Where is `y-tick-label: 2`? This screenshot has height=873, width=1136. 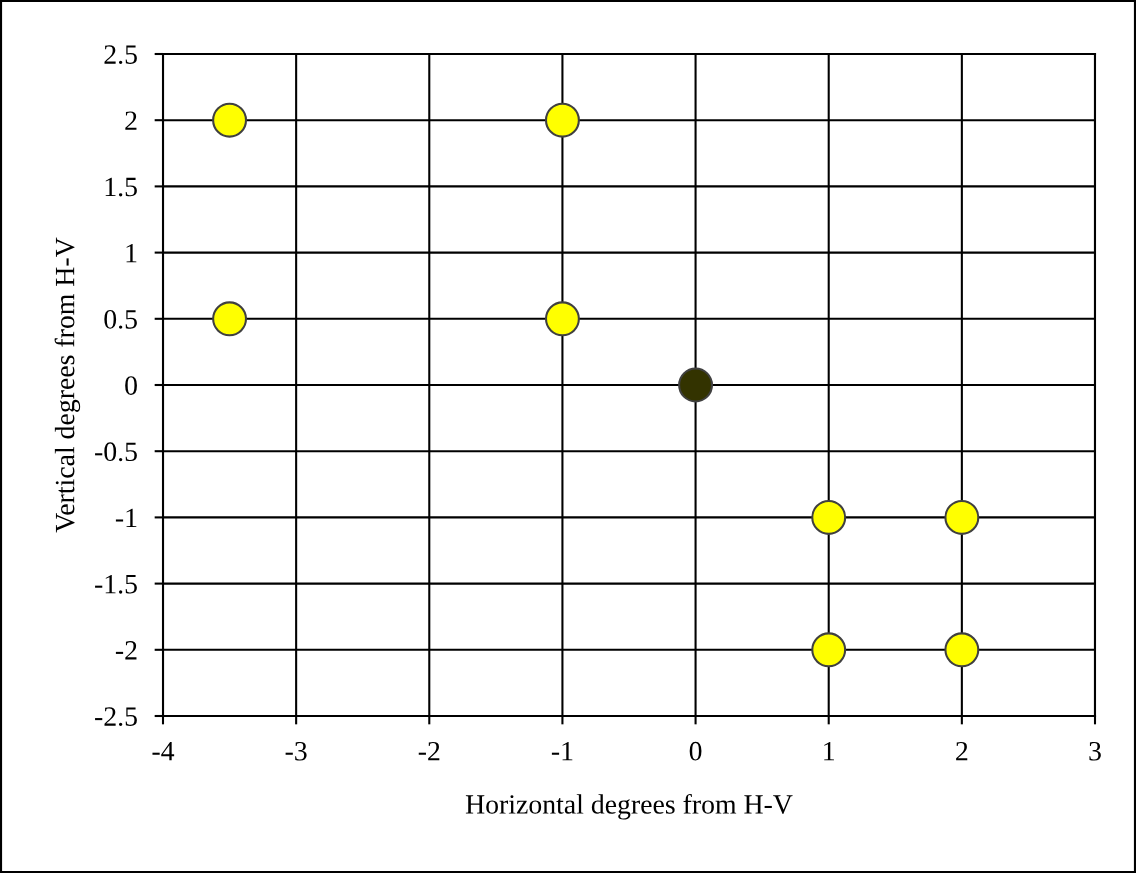 y-tick-label: 2 is located at coordinates (131, 120).